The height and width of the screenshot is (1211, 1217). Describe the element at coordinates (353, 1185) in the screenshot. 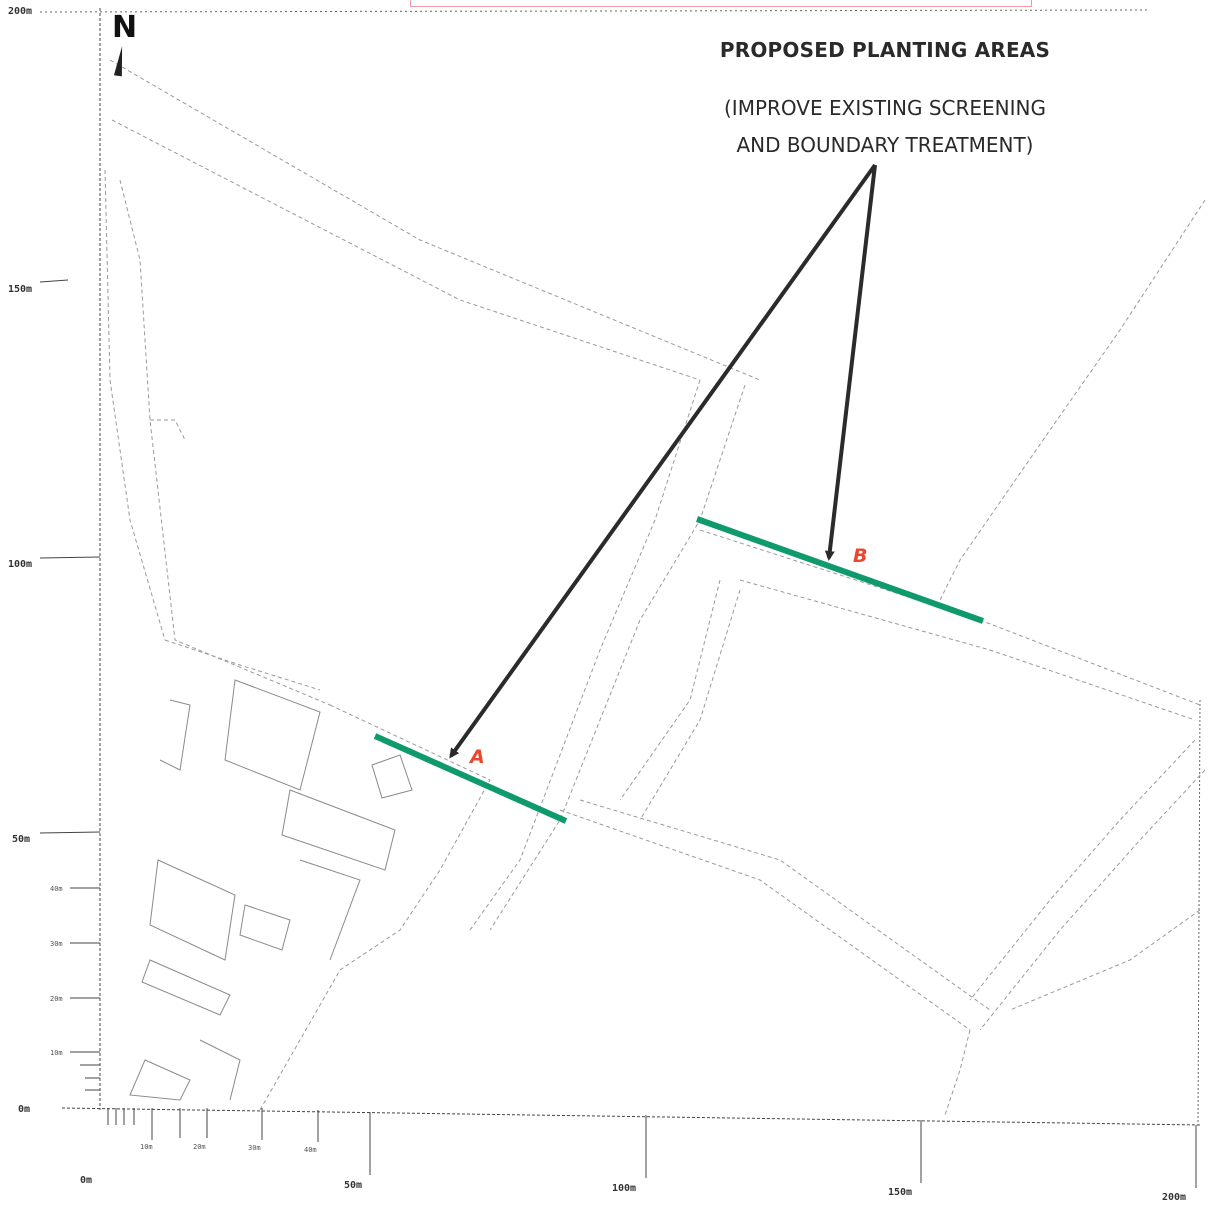

I see `x-label-50m: 50m` at that location.